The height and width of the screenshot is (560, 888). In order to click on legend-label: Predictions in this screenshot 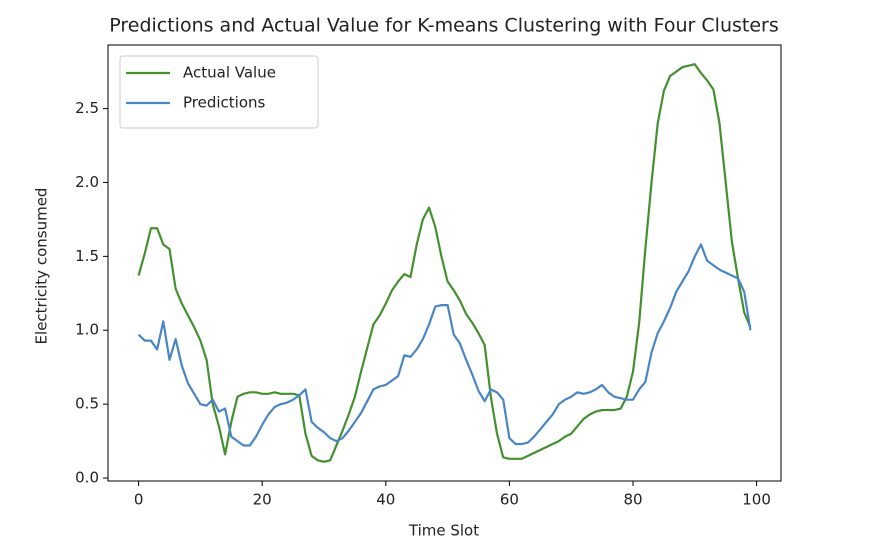, I will do `click(224, 103)`.